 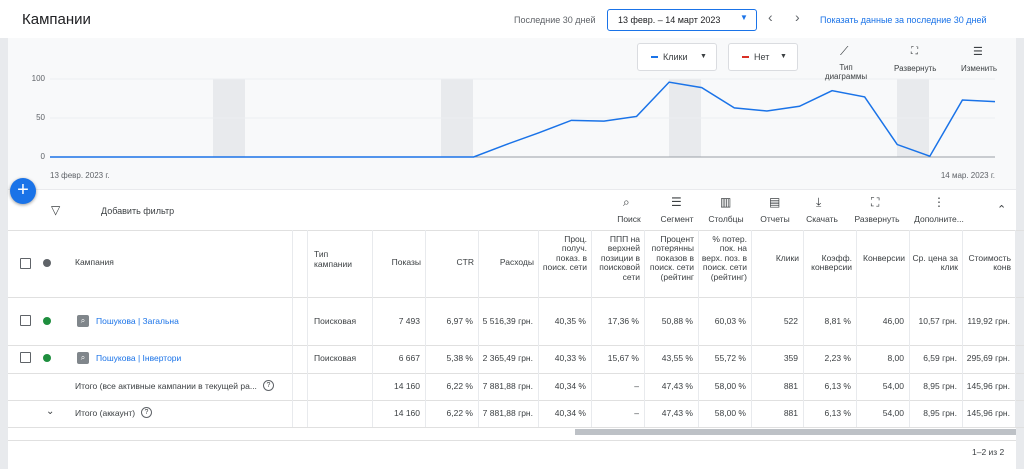 What do you see at coordinates (335, 321) in the screenshot?
I see `campaign-type: Поисковая` at bounding box center [335, 321].